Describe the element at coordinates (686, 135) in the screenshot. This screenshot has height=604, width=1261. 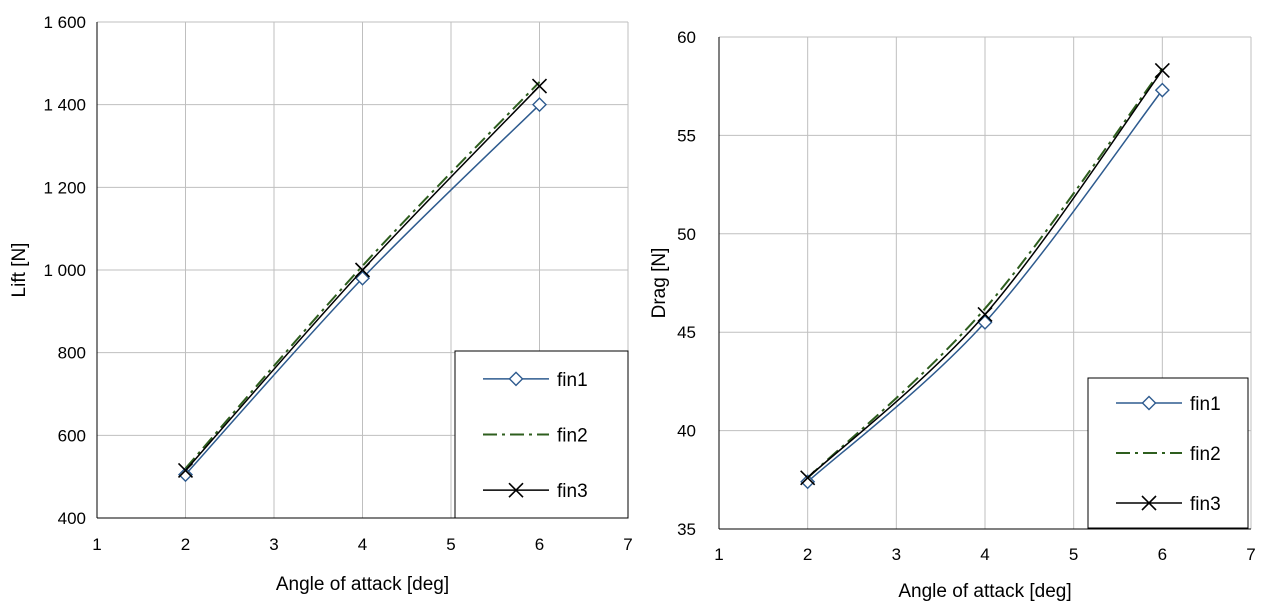
I see `y-tick-label: 55` at that location.